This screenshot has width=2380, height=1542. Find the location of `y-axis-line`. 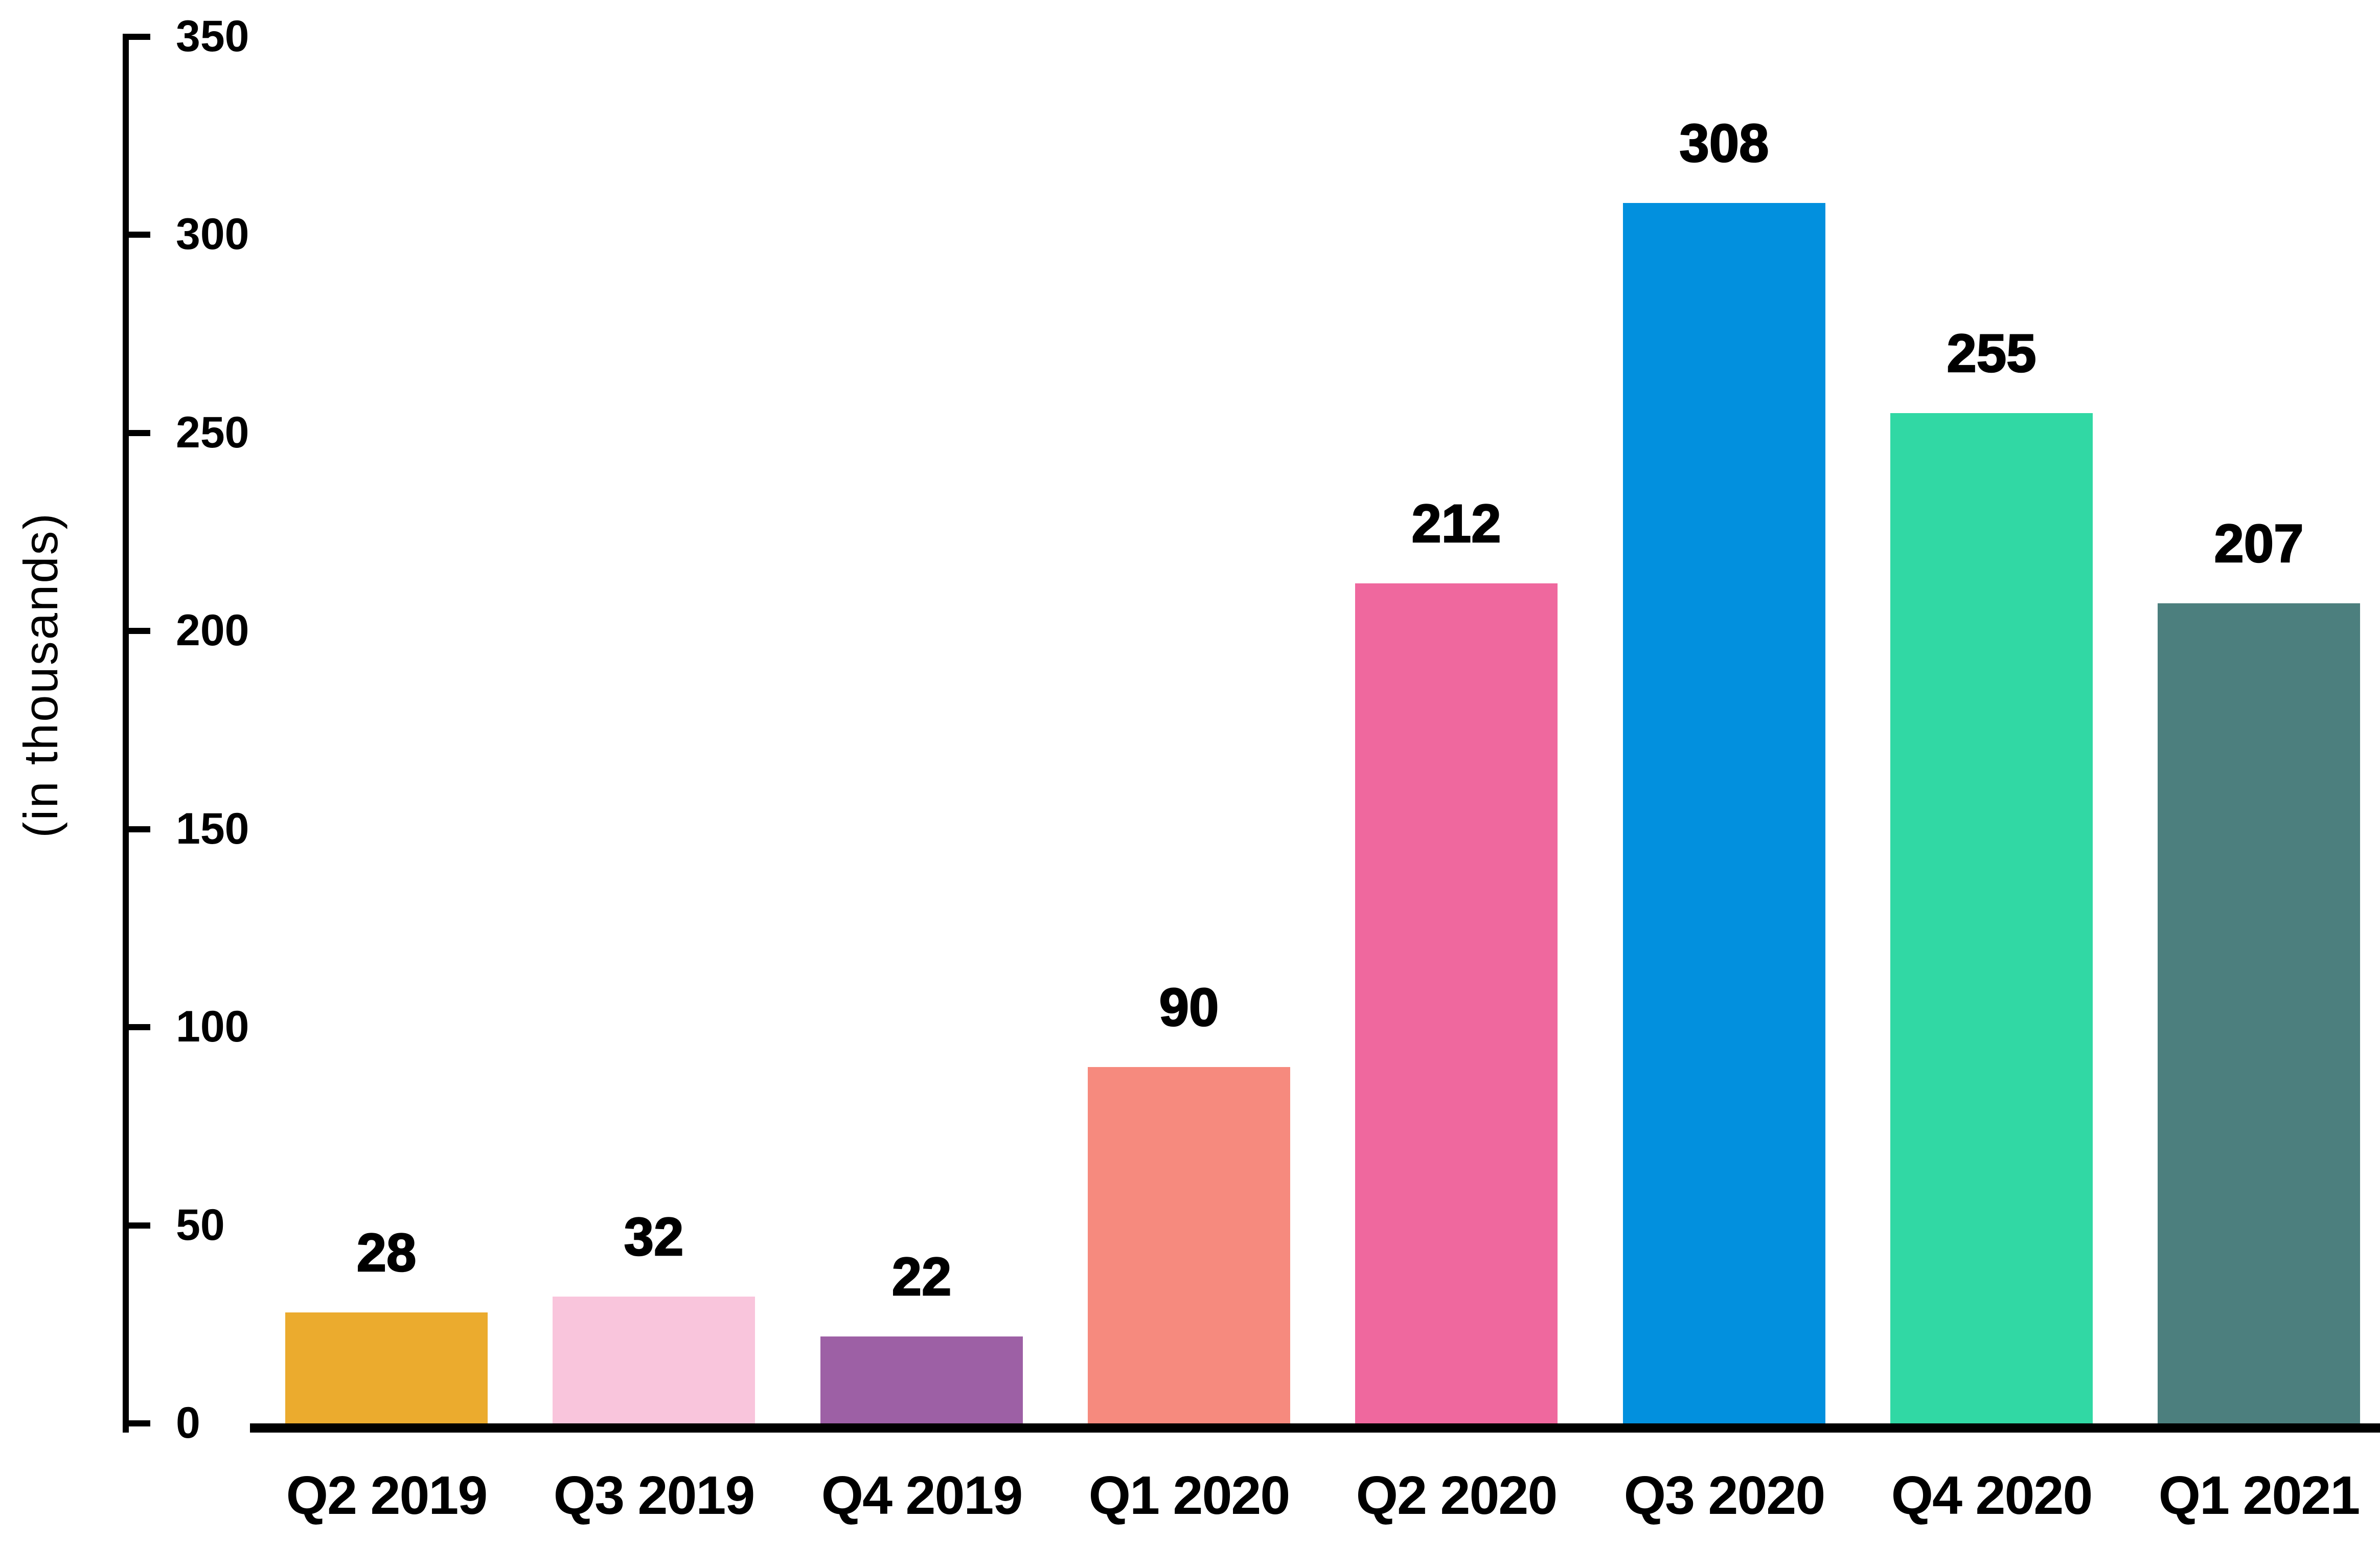

y-axis-line is located at coordinates (126, 733).